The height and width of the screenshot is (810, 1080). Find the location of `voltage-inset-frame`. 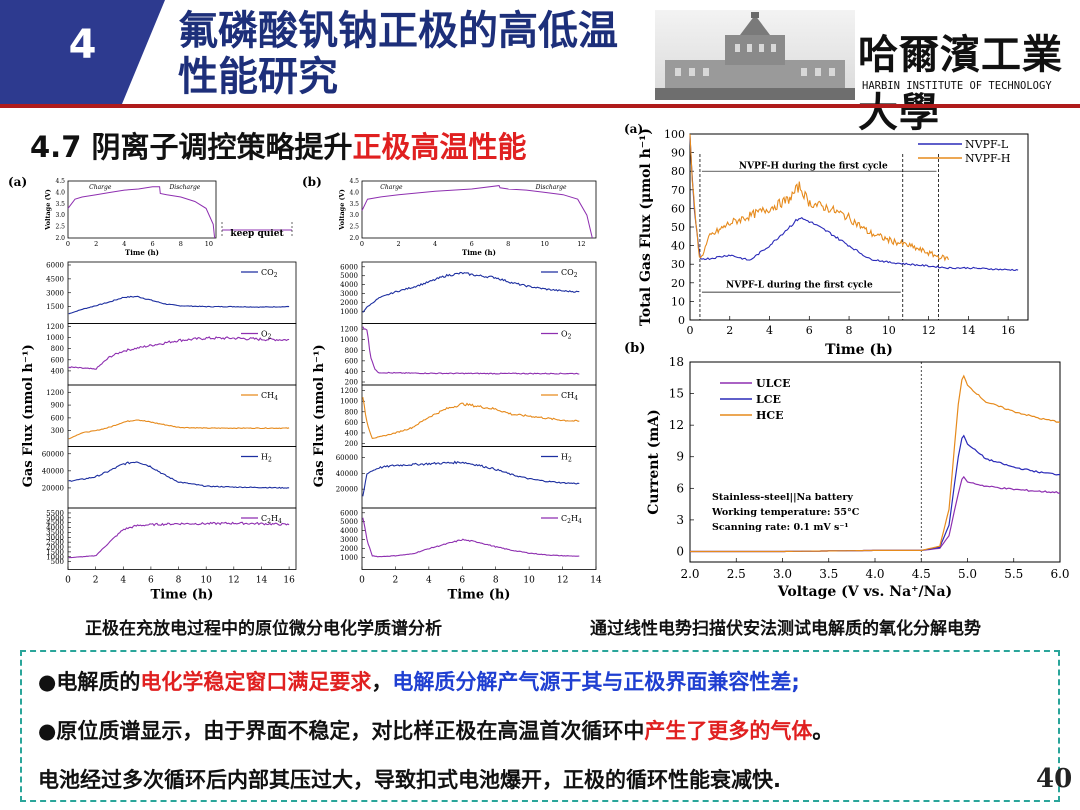

voltage-inset-frame is located at coordinates (142, 209).